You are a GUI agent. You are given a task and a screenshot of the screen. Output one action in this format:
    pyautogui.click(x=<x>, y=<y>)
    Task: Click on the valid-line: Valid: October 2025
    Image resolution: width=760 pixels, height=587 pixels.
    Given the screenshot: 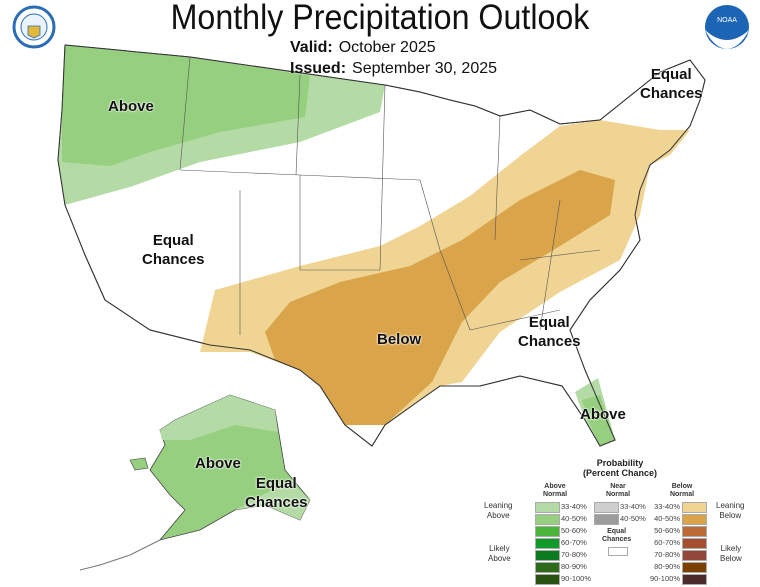 What is the action you would take?
    pyautogui.click(x=363, y=48)
    